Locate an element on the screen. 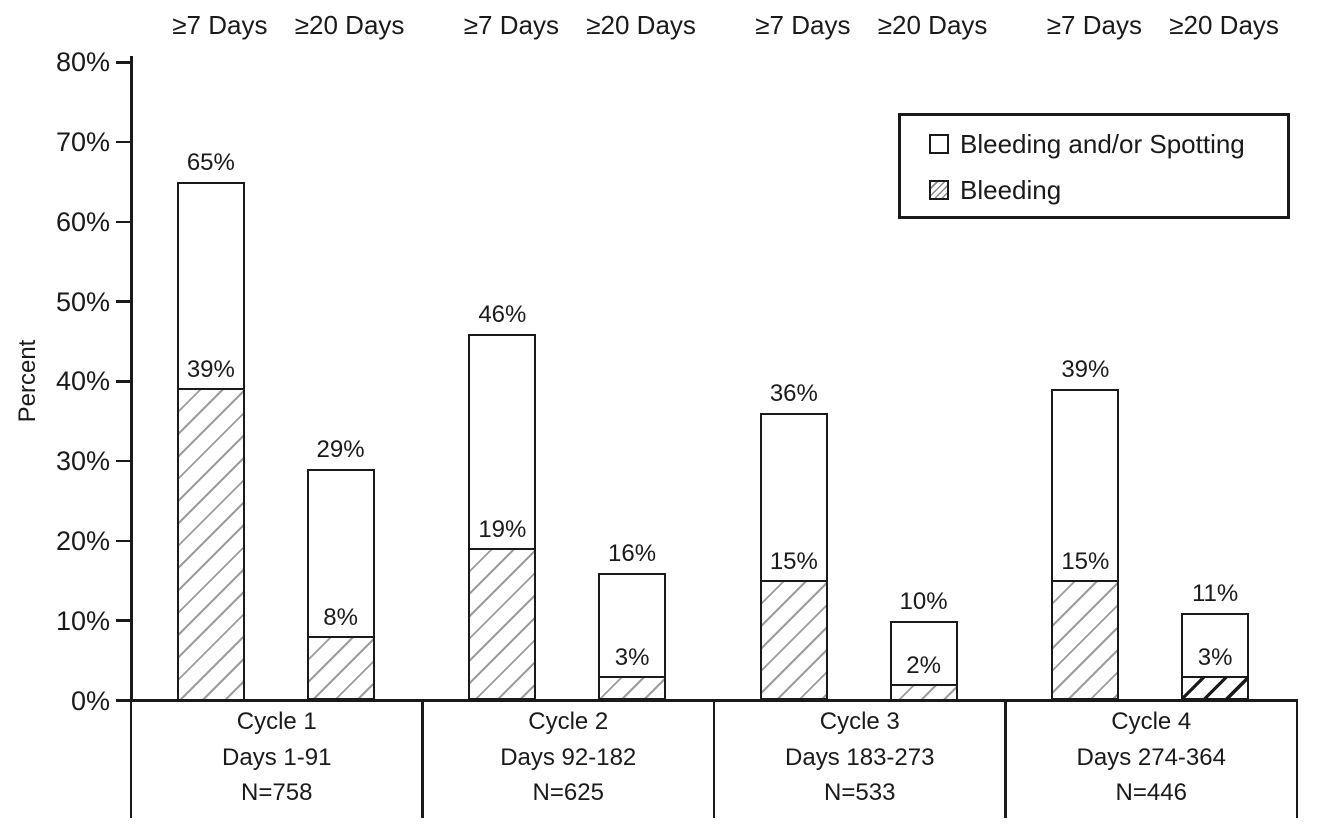  column-header-cycle4-ge7days: ≥7 Days is located at coordinates (1094, 25).